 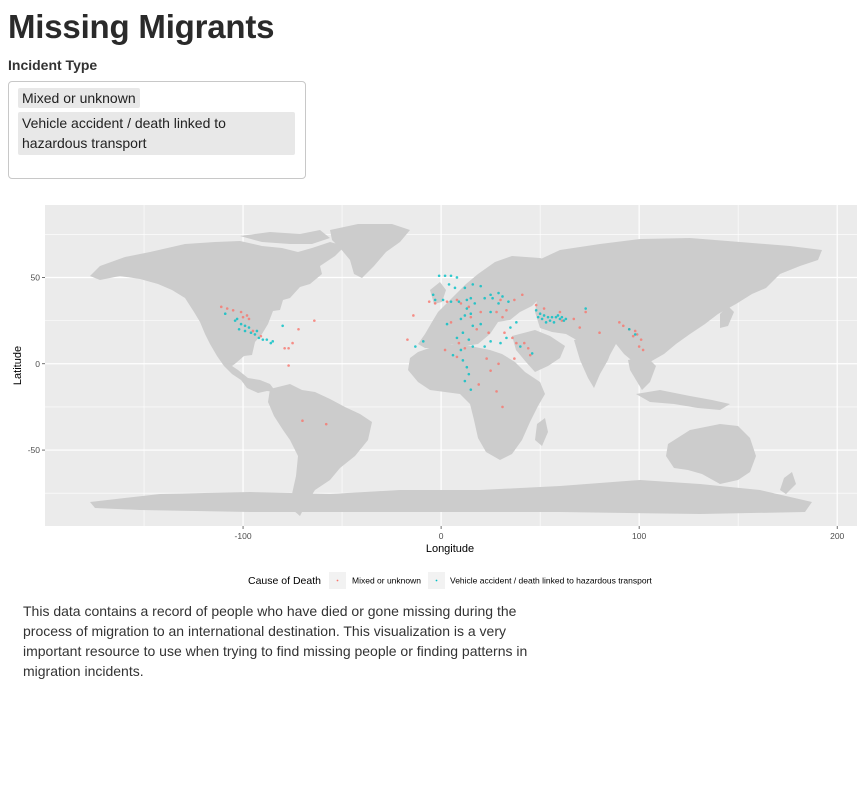 What do you see at coordinates (386, 581) in the screenshot?
I see `legend-label: Mixed or unknown` at bounding box center [386, 581].